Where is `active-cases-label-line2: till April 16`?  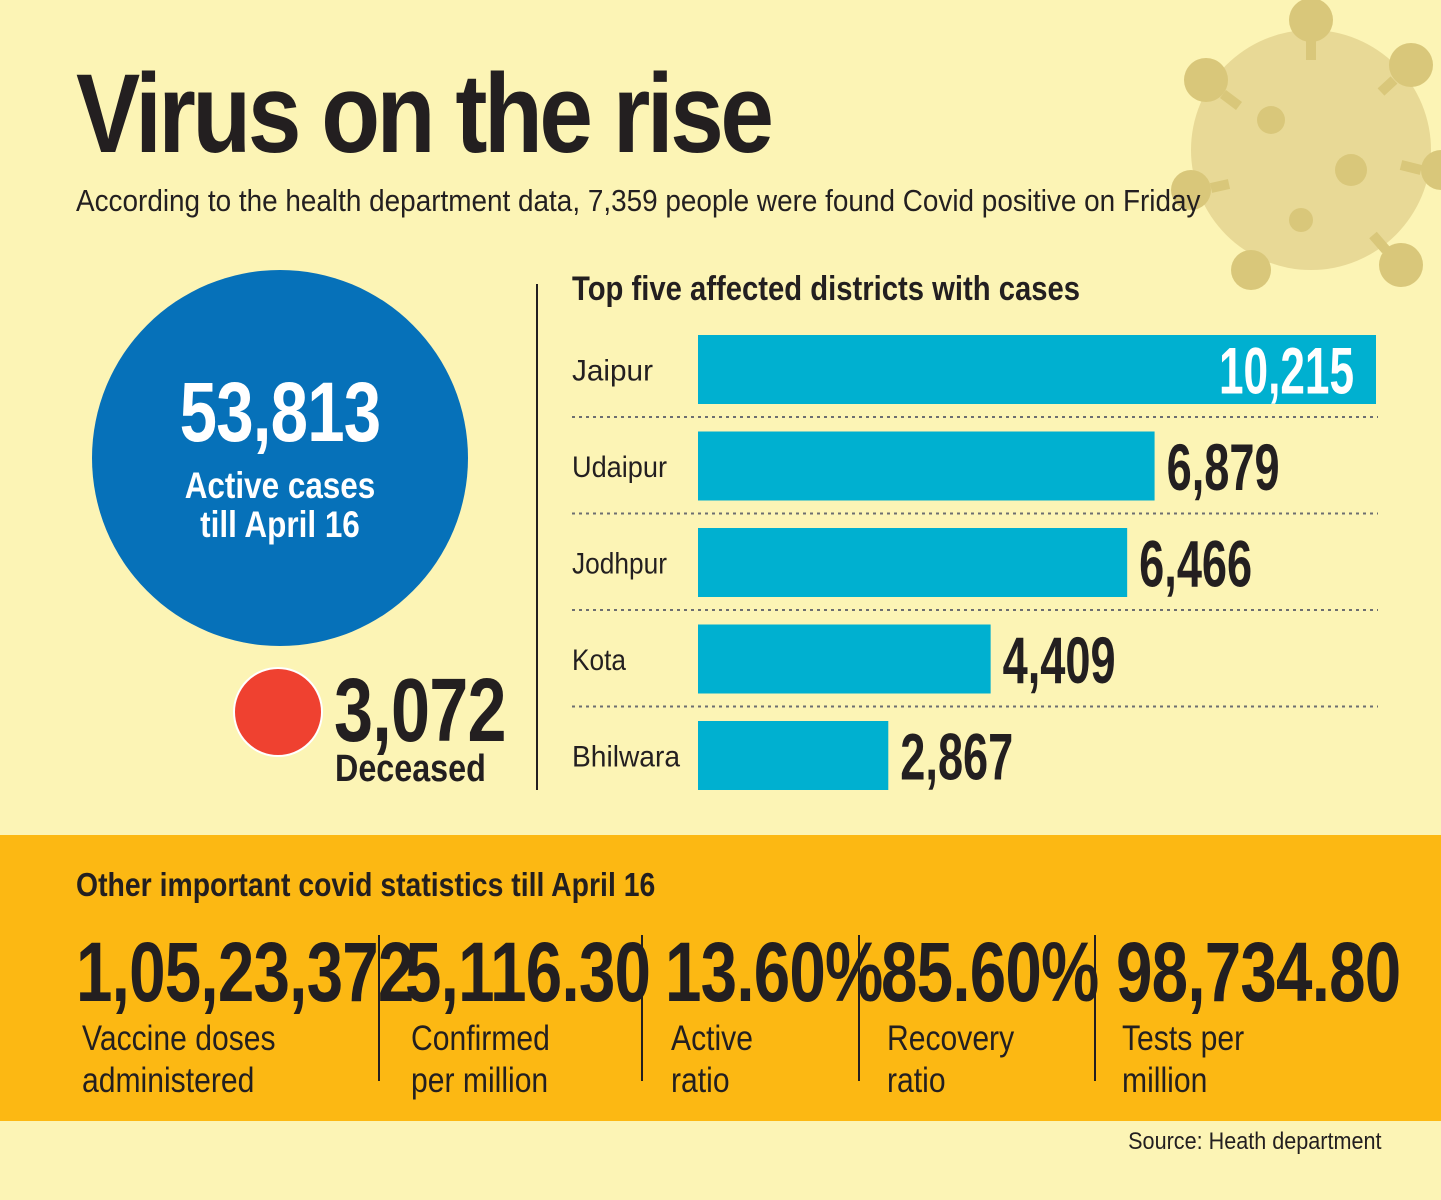
active-cases-label-line2: till April 16 is located at coordinates (280, 524).